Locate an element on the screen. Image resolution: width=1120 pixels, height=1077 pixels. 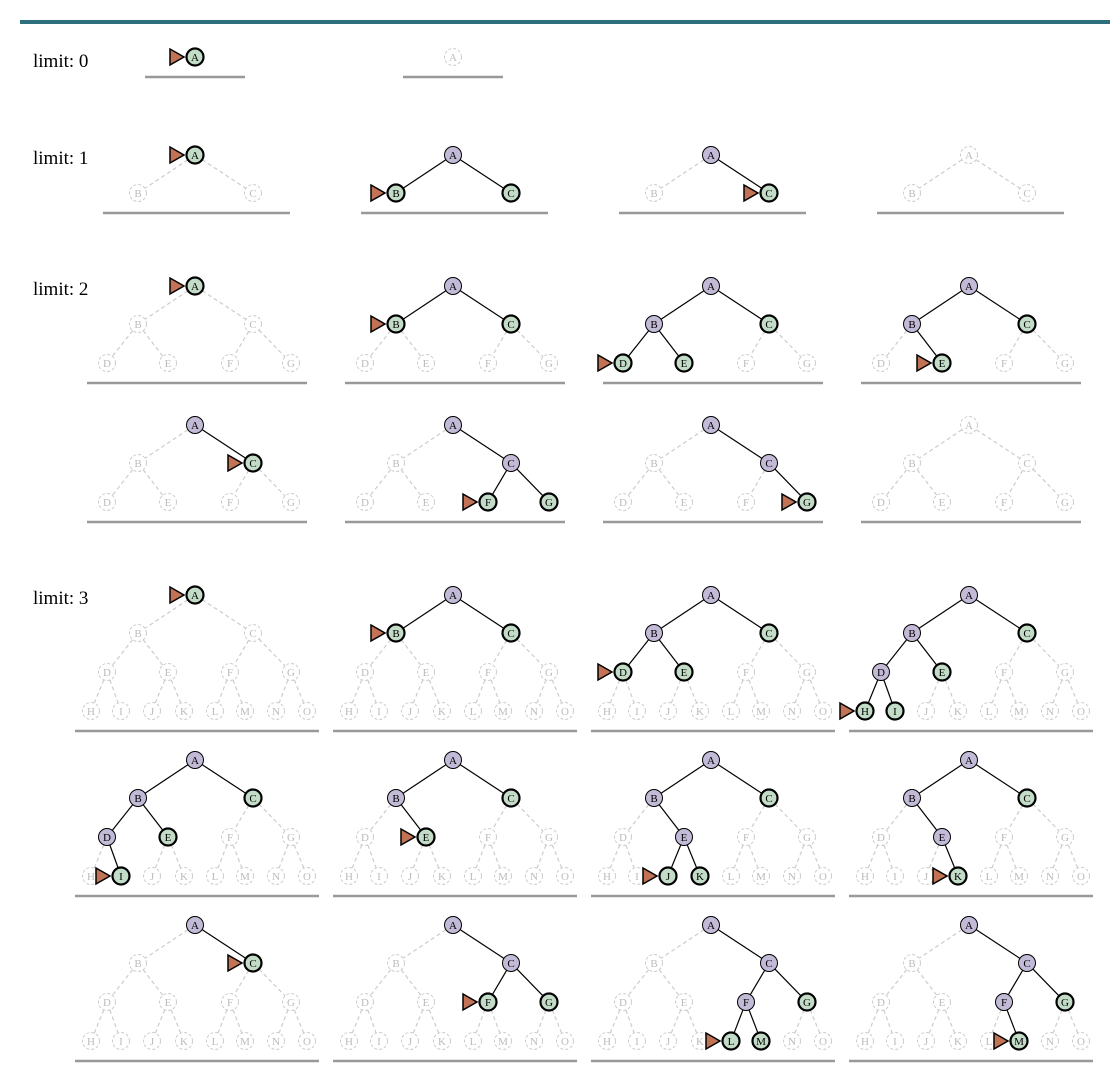
node-label: I is located at coordinates (637, 712).